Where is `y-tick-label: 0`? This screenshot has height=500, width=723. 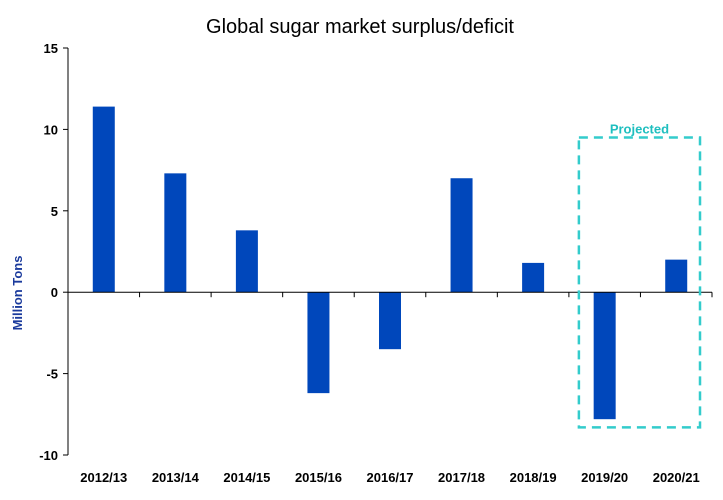 y-tick-label: 0 is located at coordinates (54, 292).